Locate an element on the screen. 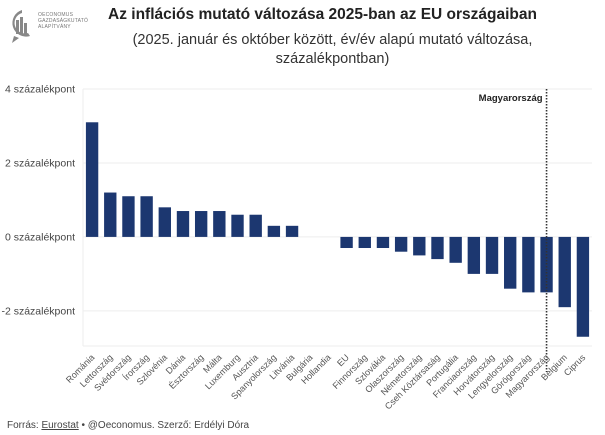 This screenshot has width=605, height=435. logo: OECONOMUS GAZDASÁGKUTATÓ ALAPÍTVÁNY is located at coordinates (53, 28).